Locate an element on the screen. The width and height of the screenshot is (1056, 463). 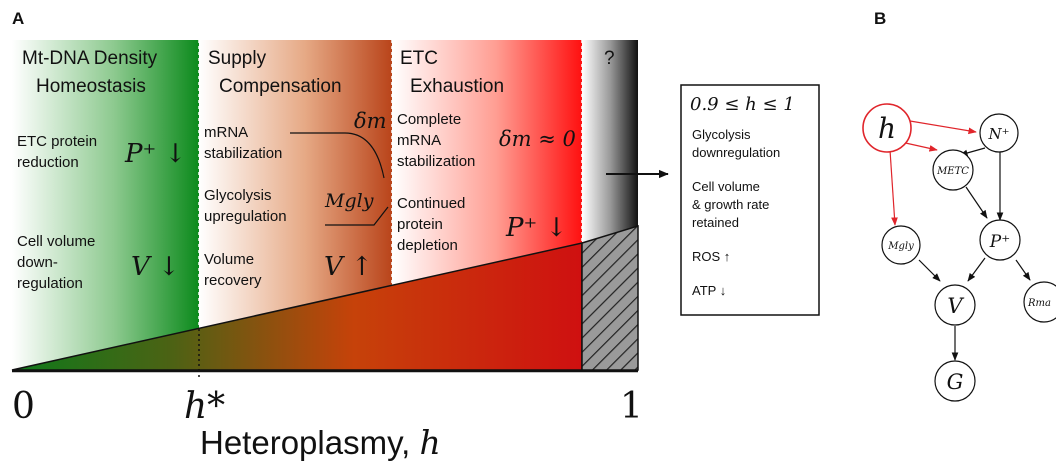
homeo-vol-symbol: V ↓ is located at coordinates (155, 267).